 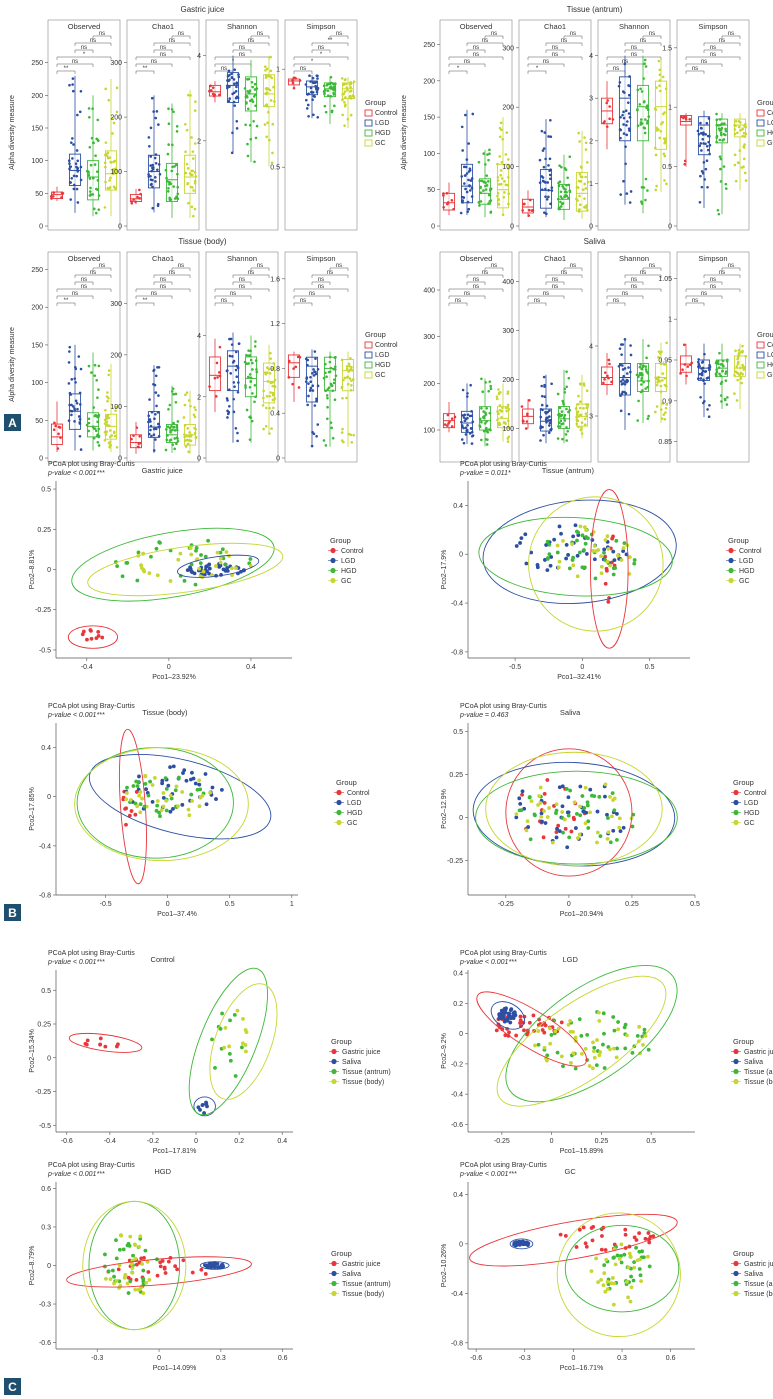 What do you see at coordinates (12, 422) in the screenshot?
I see `panel-label-box` at bounding box center [12, 422].